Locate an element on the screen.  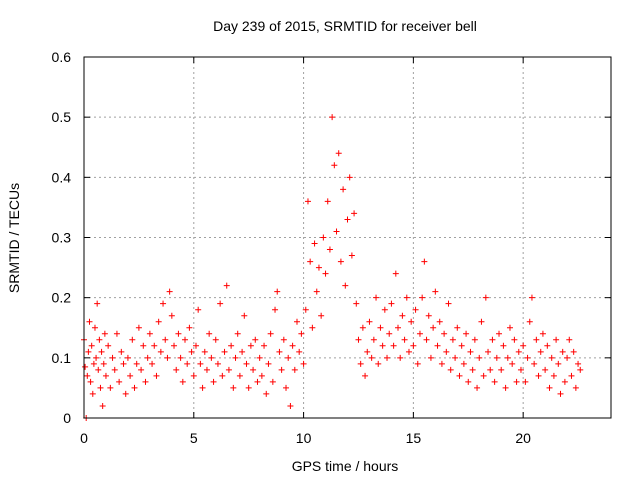
y-tick-label: 0.4 is located at coordinates (62, 177).